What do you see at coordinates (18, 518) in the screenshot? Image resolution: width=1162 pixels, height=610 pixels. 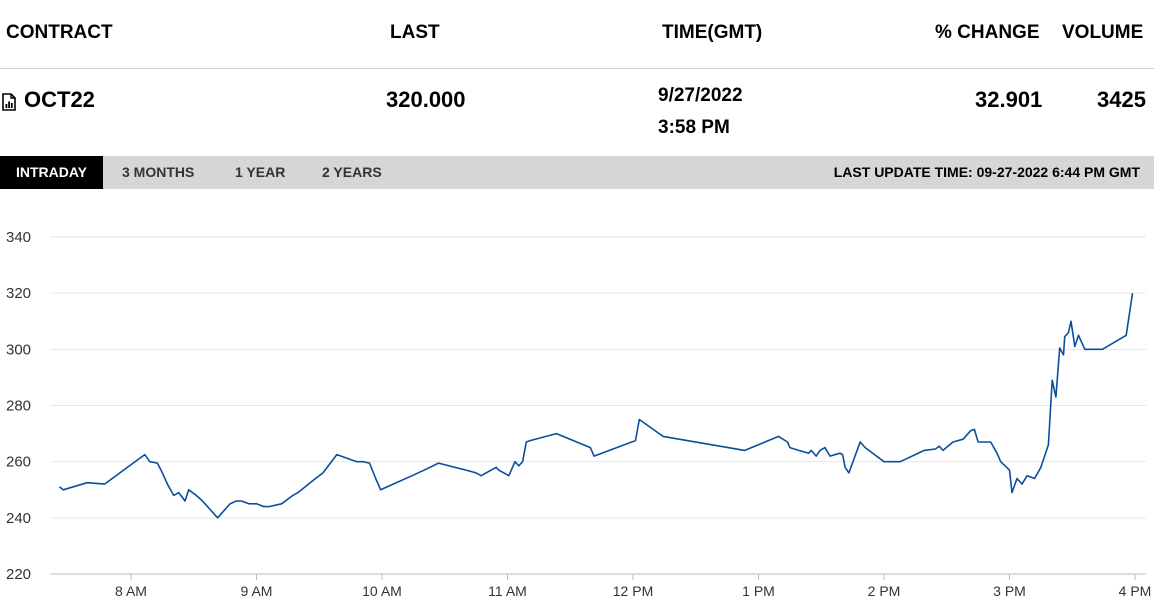 I see `y-tick-label: 240` at bounding box center [18, 518].